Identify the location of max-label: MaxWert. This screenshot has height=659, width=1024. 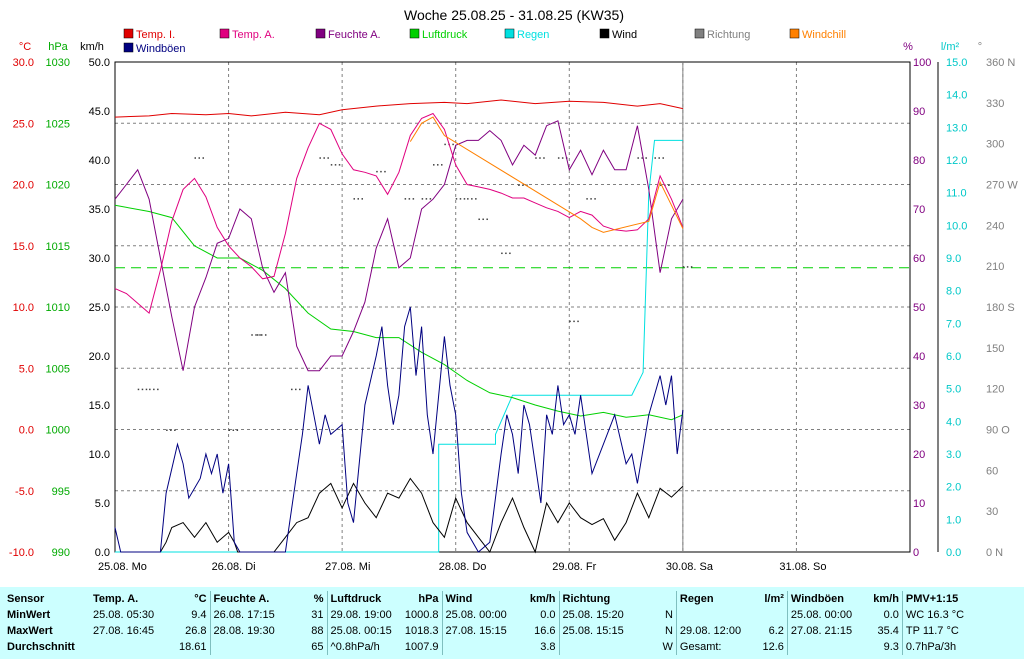
(30, 631).